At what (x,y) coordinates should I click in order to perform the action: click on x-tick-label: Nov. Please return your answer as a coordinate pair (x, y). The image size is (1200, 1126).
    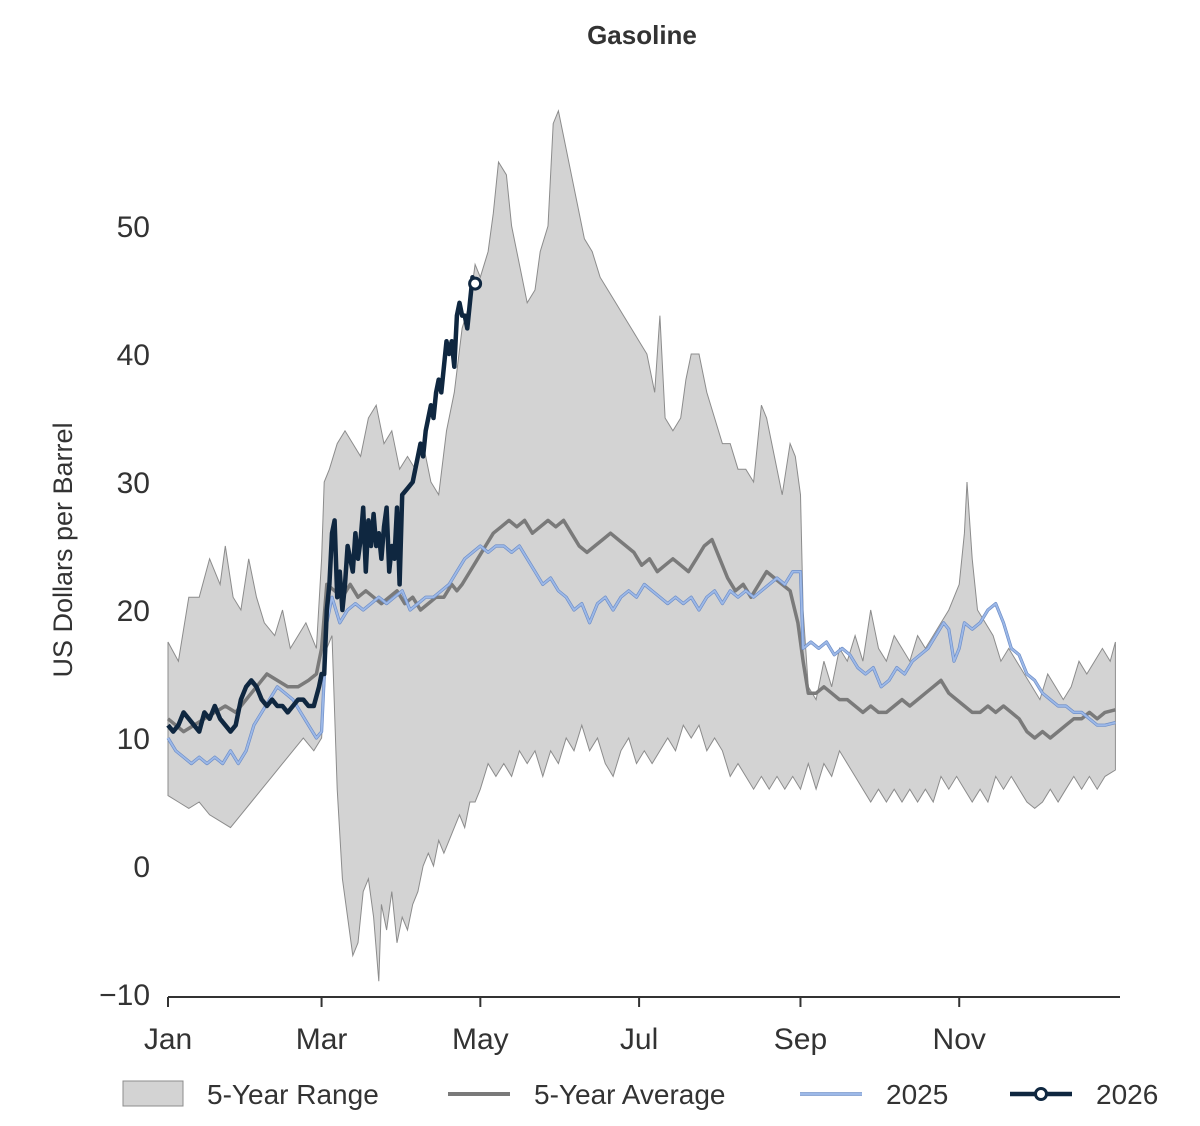
    Looking at the image, I should click on (959, 1039).